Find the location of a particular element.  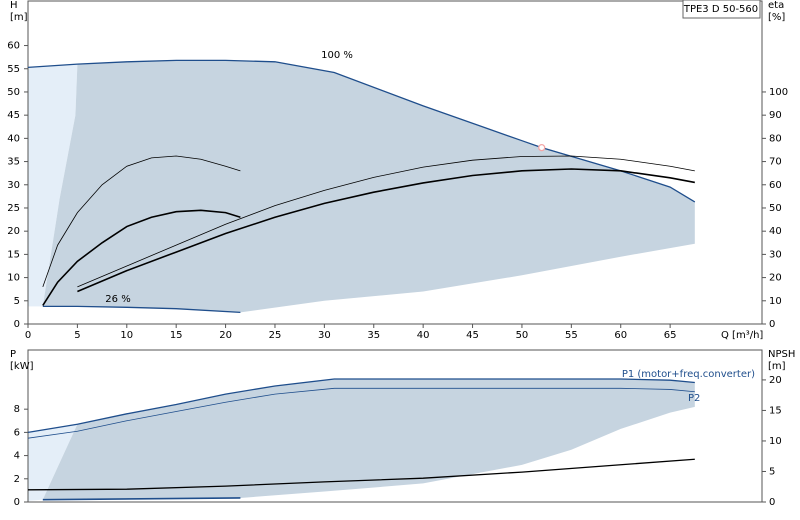

x-axis-label: Q [m³/h] is located at coordinates (742, 335).